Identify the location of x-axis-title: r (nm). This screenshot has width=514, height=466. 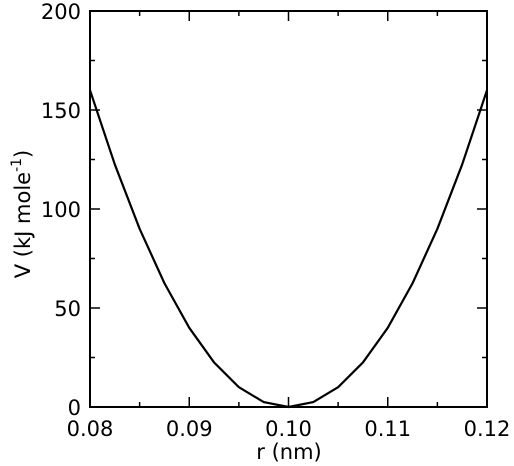
(288, 452).